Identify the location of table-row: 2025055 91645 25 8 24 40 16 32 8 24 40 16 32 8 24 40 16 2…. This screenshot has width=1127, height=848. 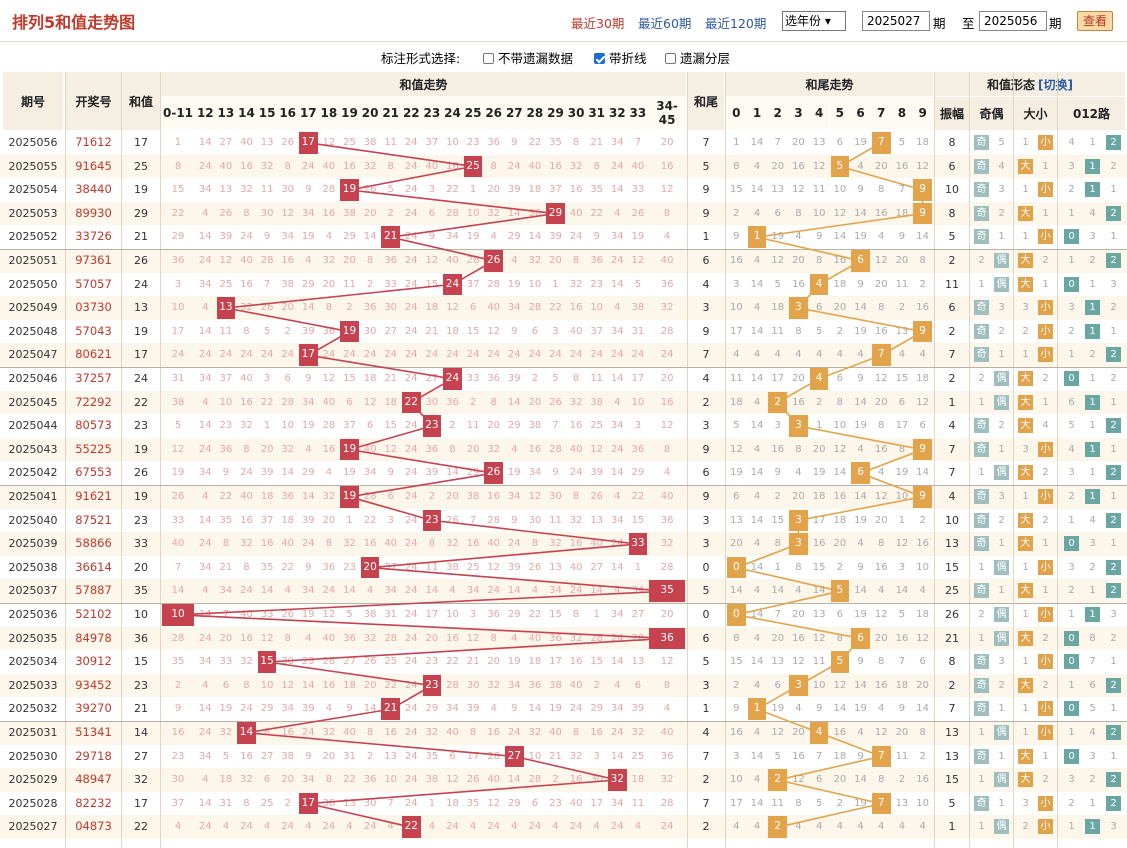
(563, 166).